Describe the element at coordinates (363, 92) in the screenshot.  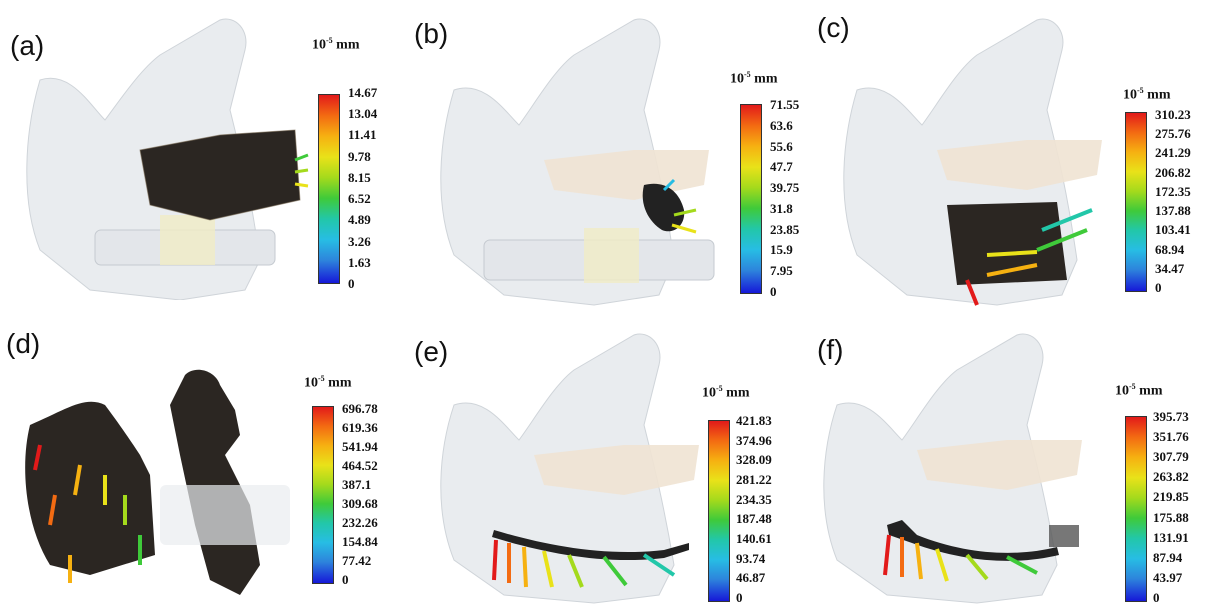
I see `colorbar-tick: 14.67` at that location.